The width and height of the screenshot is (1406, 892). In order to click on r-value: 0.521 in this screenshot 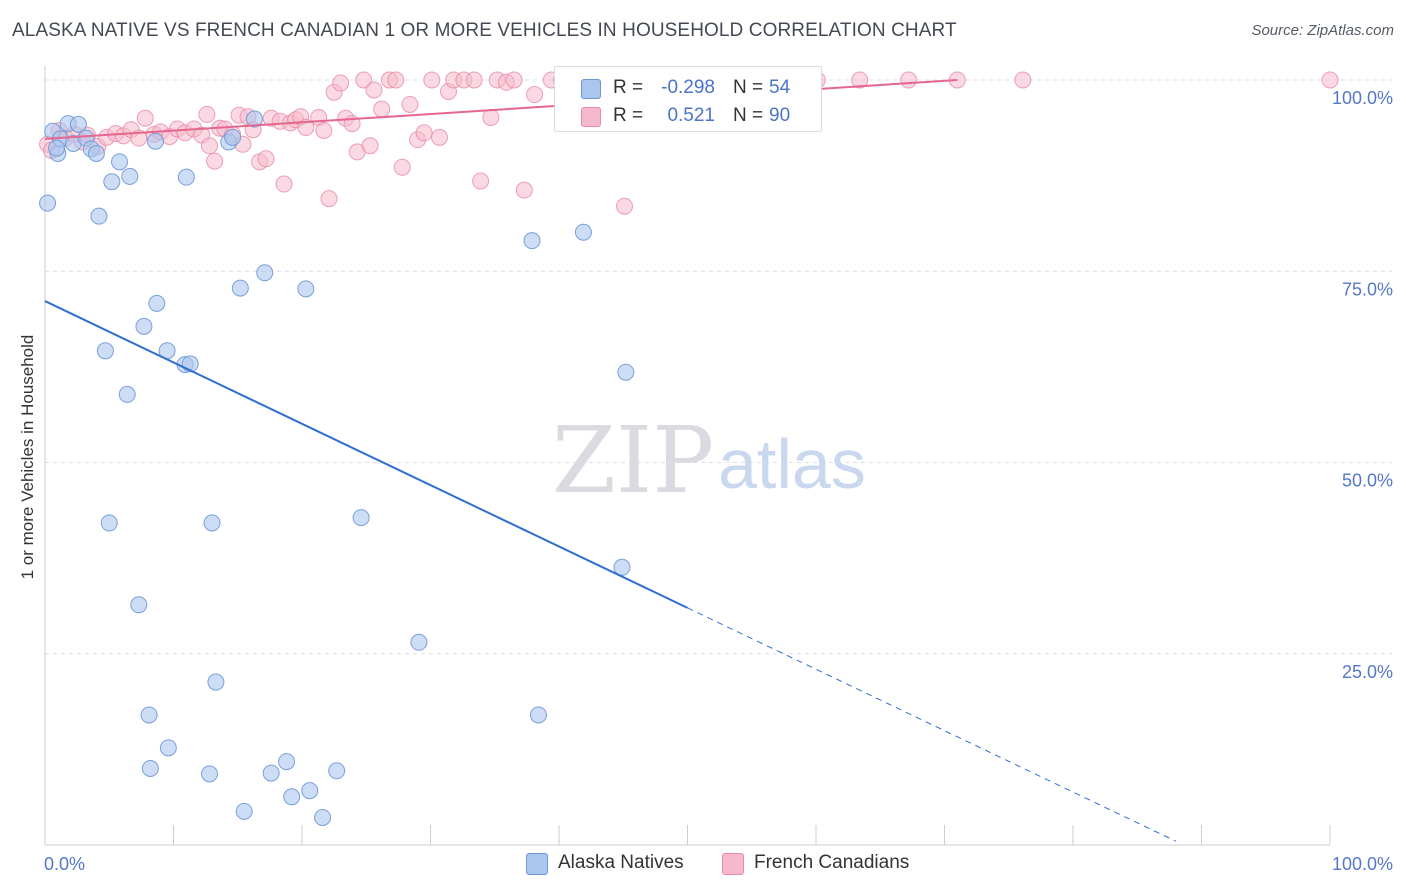, I will do `click(691, 115)`.